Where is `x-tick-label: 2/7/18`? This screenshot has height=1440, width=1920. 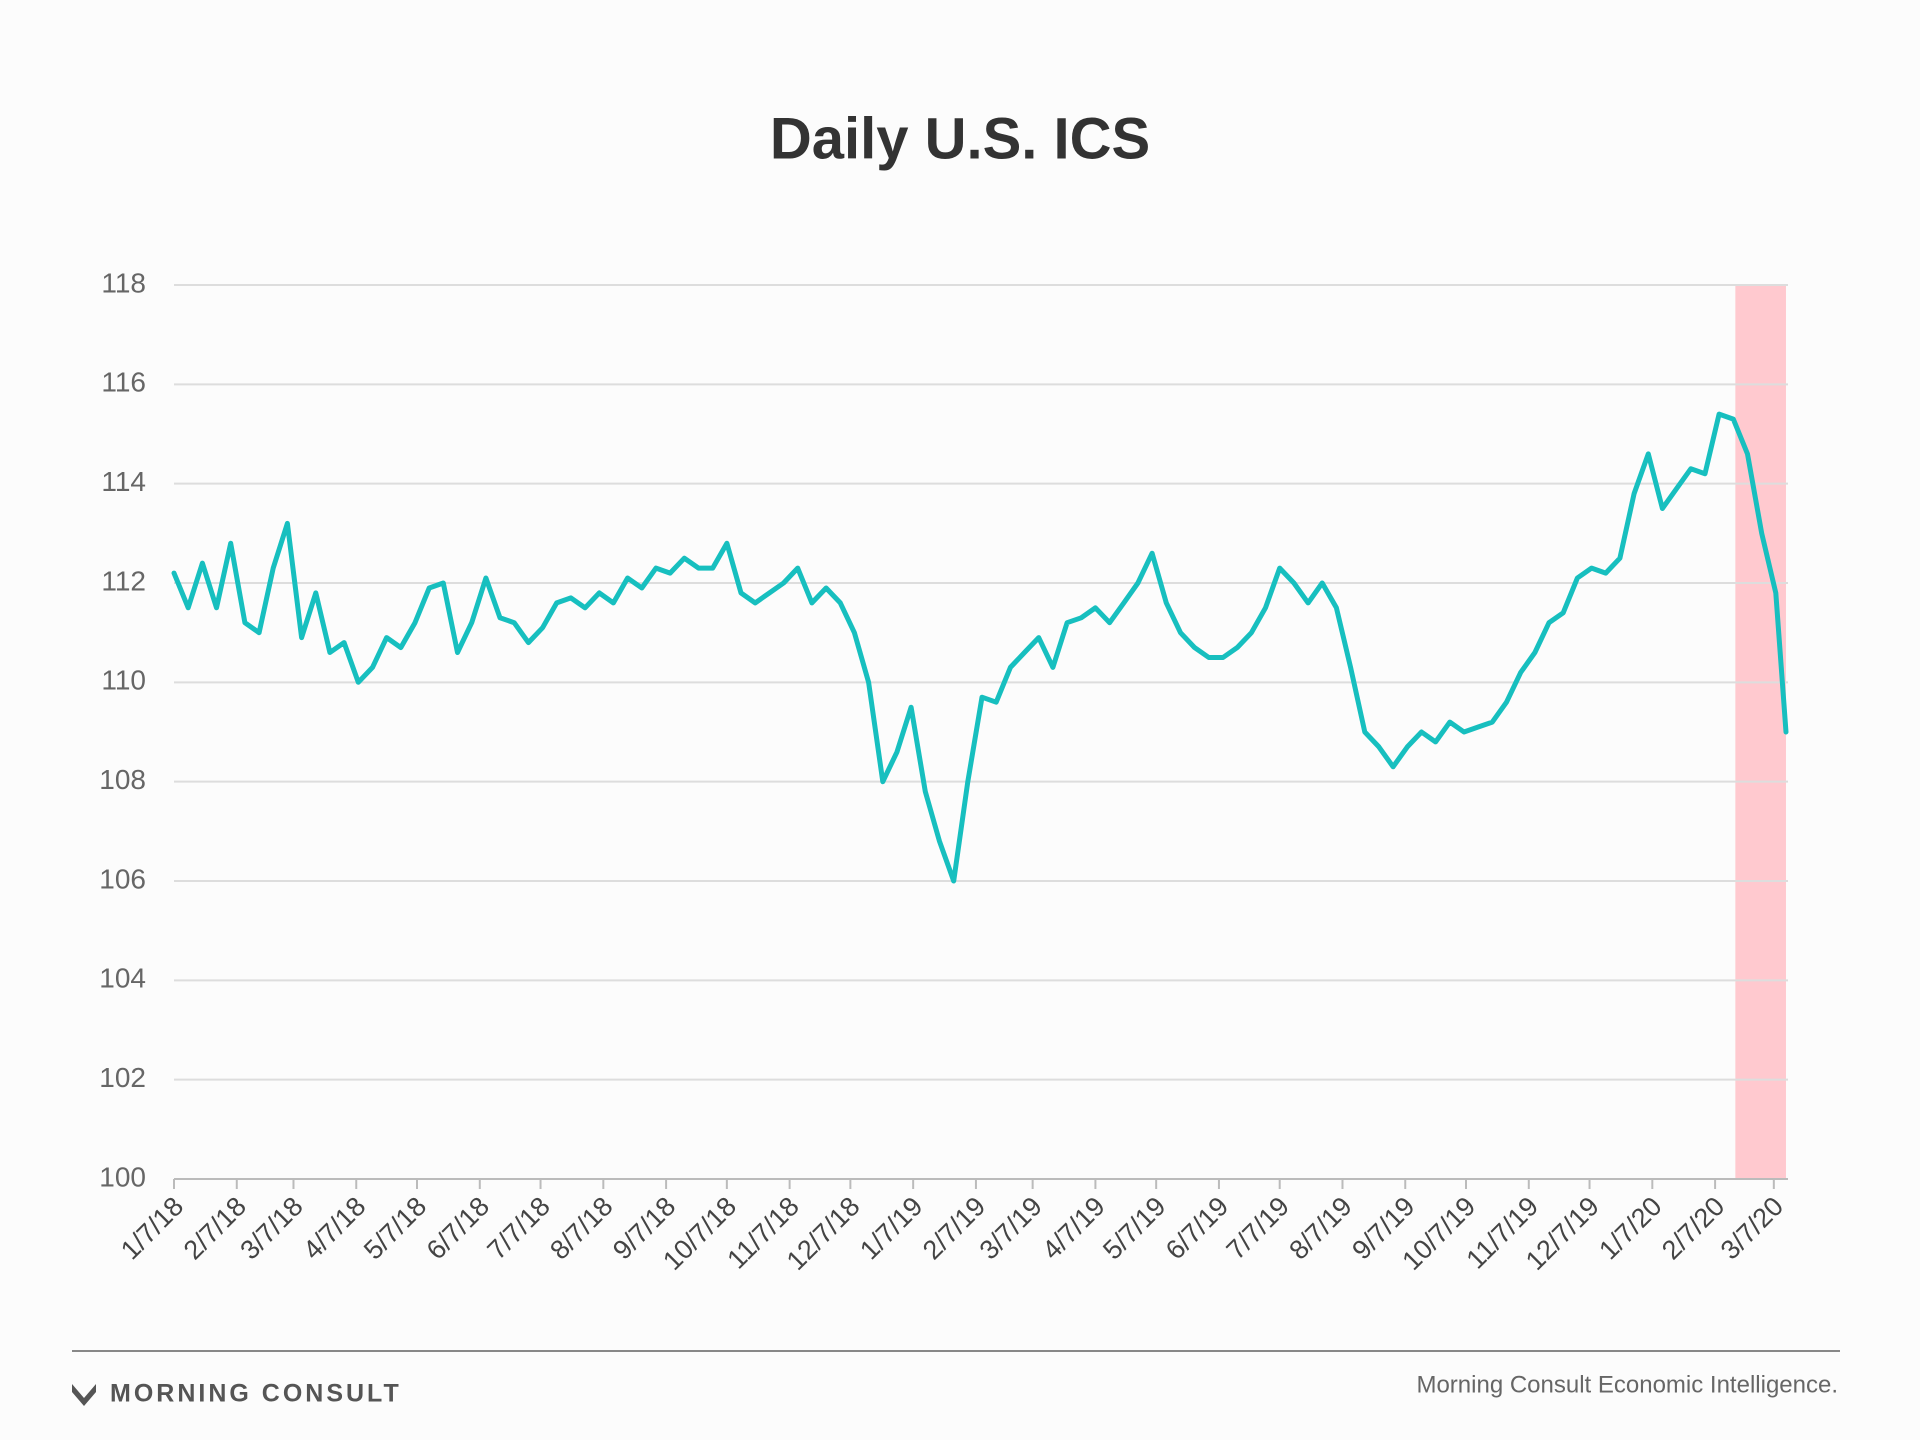
x-tick-label: 2/7/18 is located at coordinates (215, 1228).